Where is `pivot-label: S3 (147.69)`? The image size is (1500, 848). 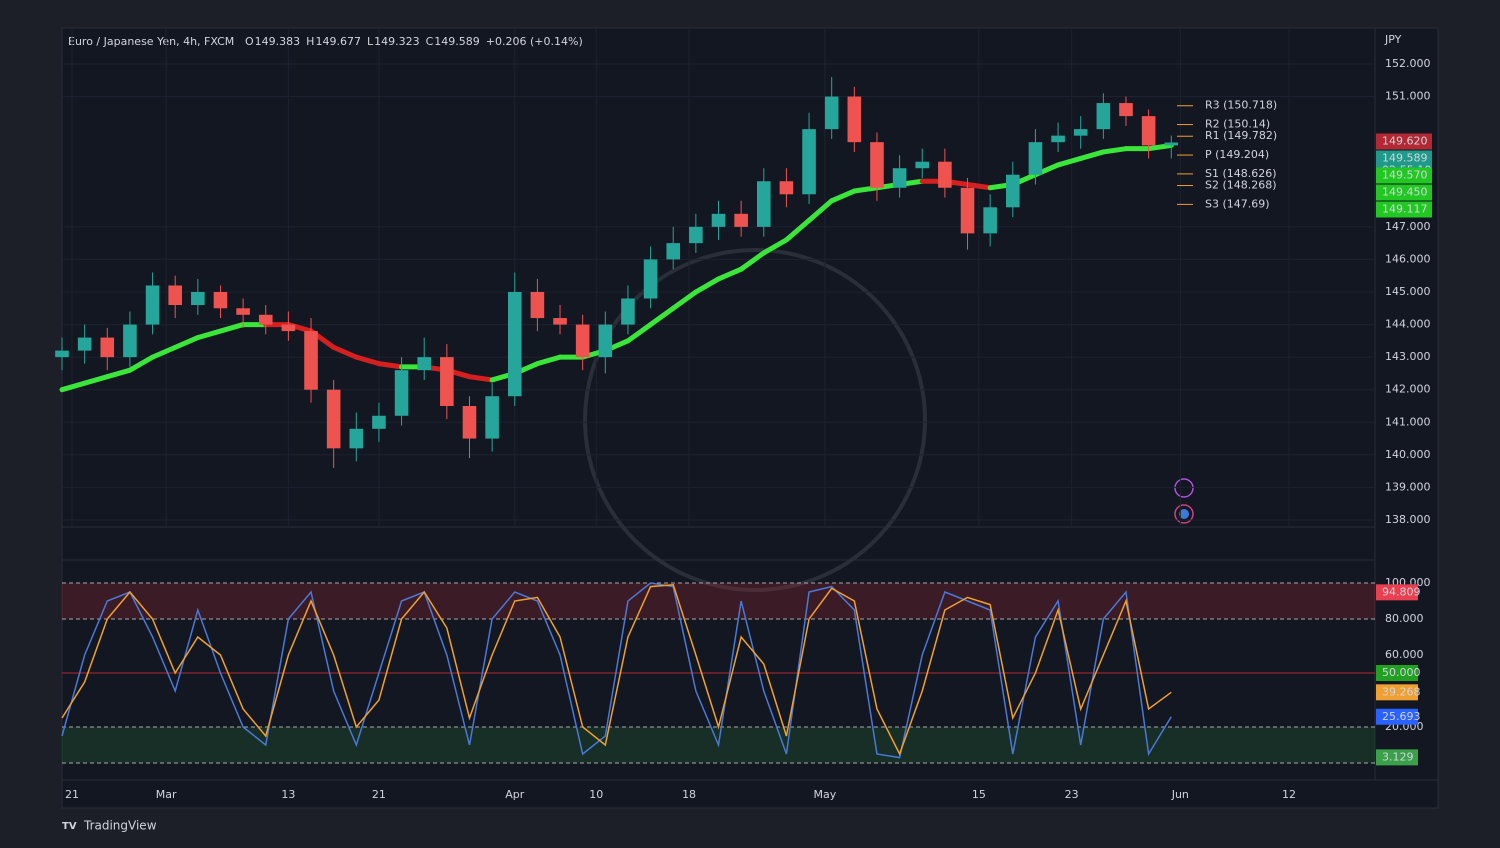 pivot-label: S3 (147.69) is located at coordinates (1237, 203).